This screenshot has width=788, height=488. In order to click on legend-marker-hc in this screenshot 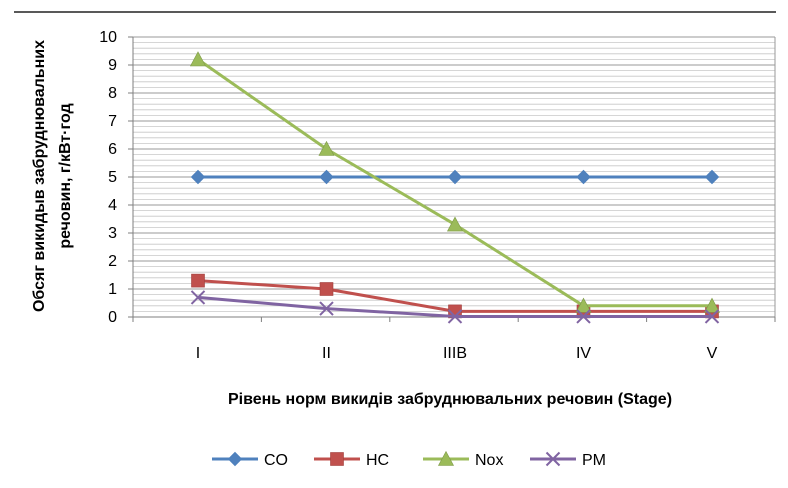, I will do `click(337, 459)`.